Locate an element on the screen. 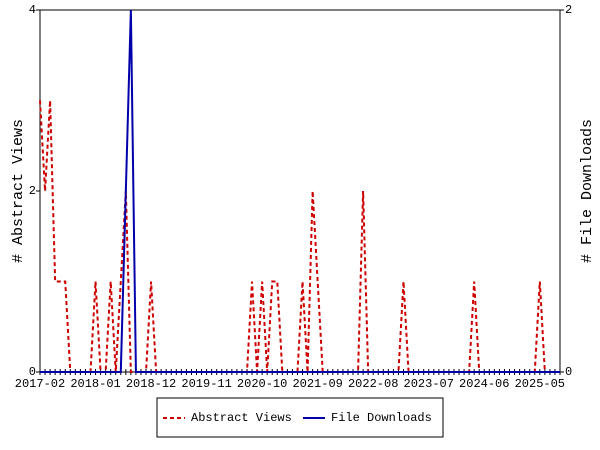 The width and height of the screenshot is (600, 450). x-tick-label: 2020-10 is located at coordinates (262, 384).